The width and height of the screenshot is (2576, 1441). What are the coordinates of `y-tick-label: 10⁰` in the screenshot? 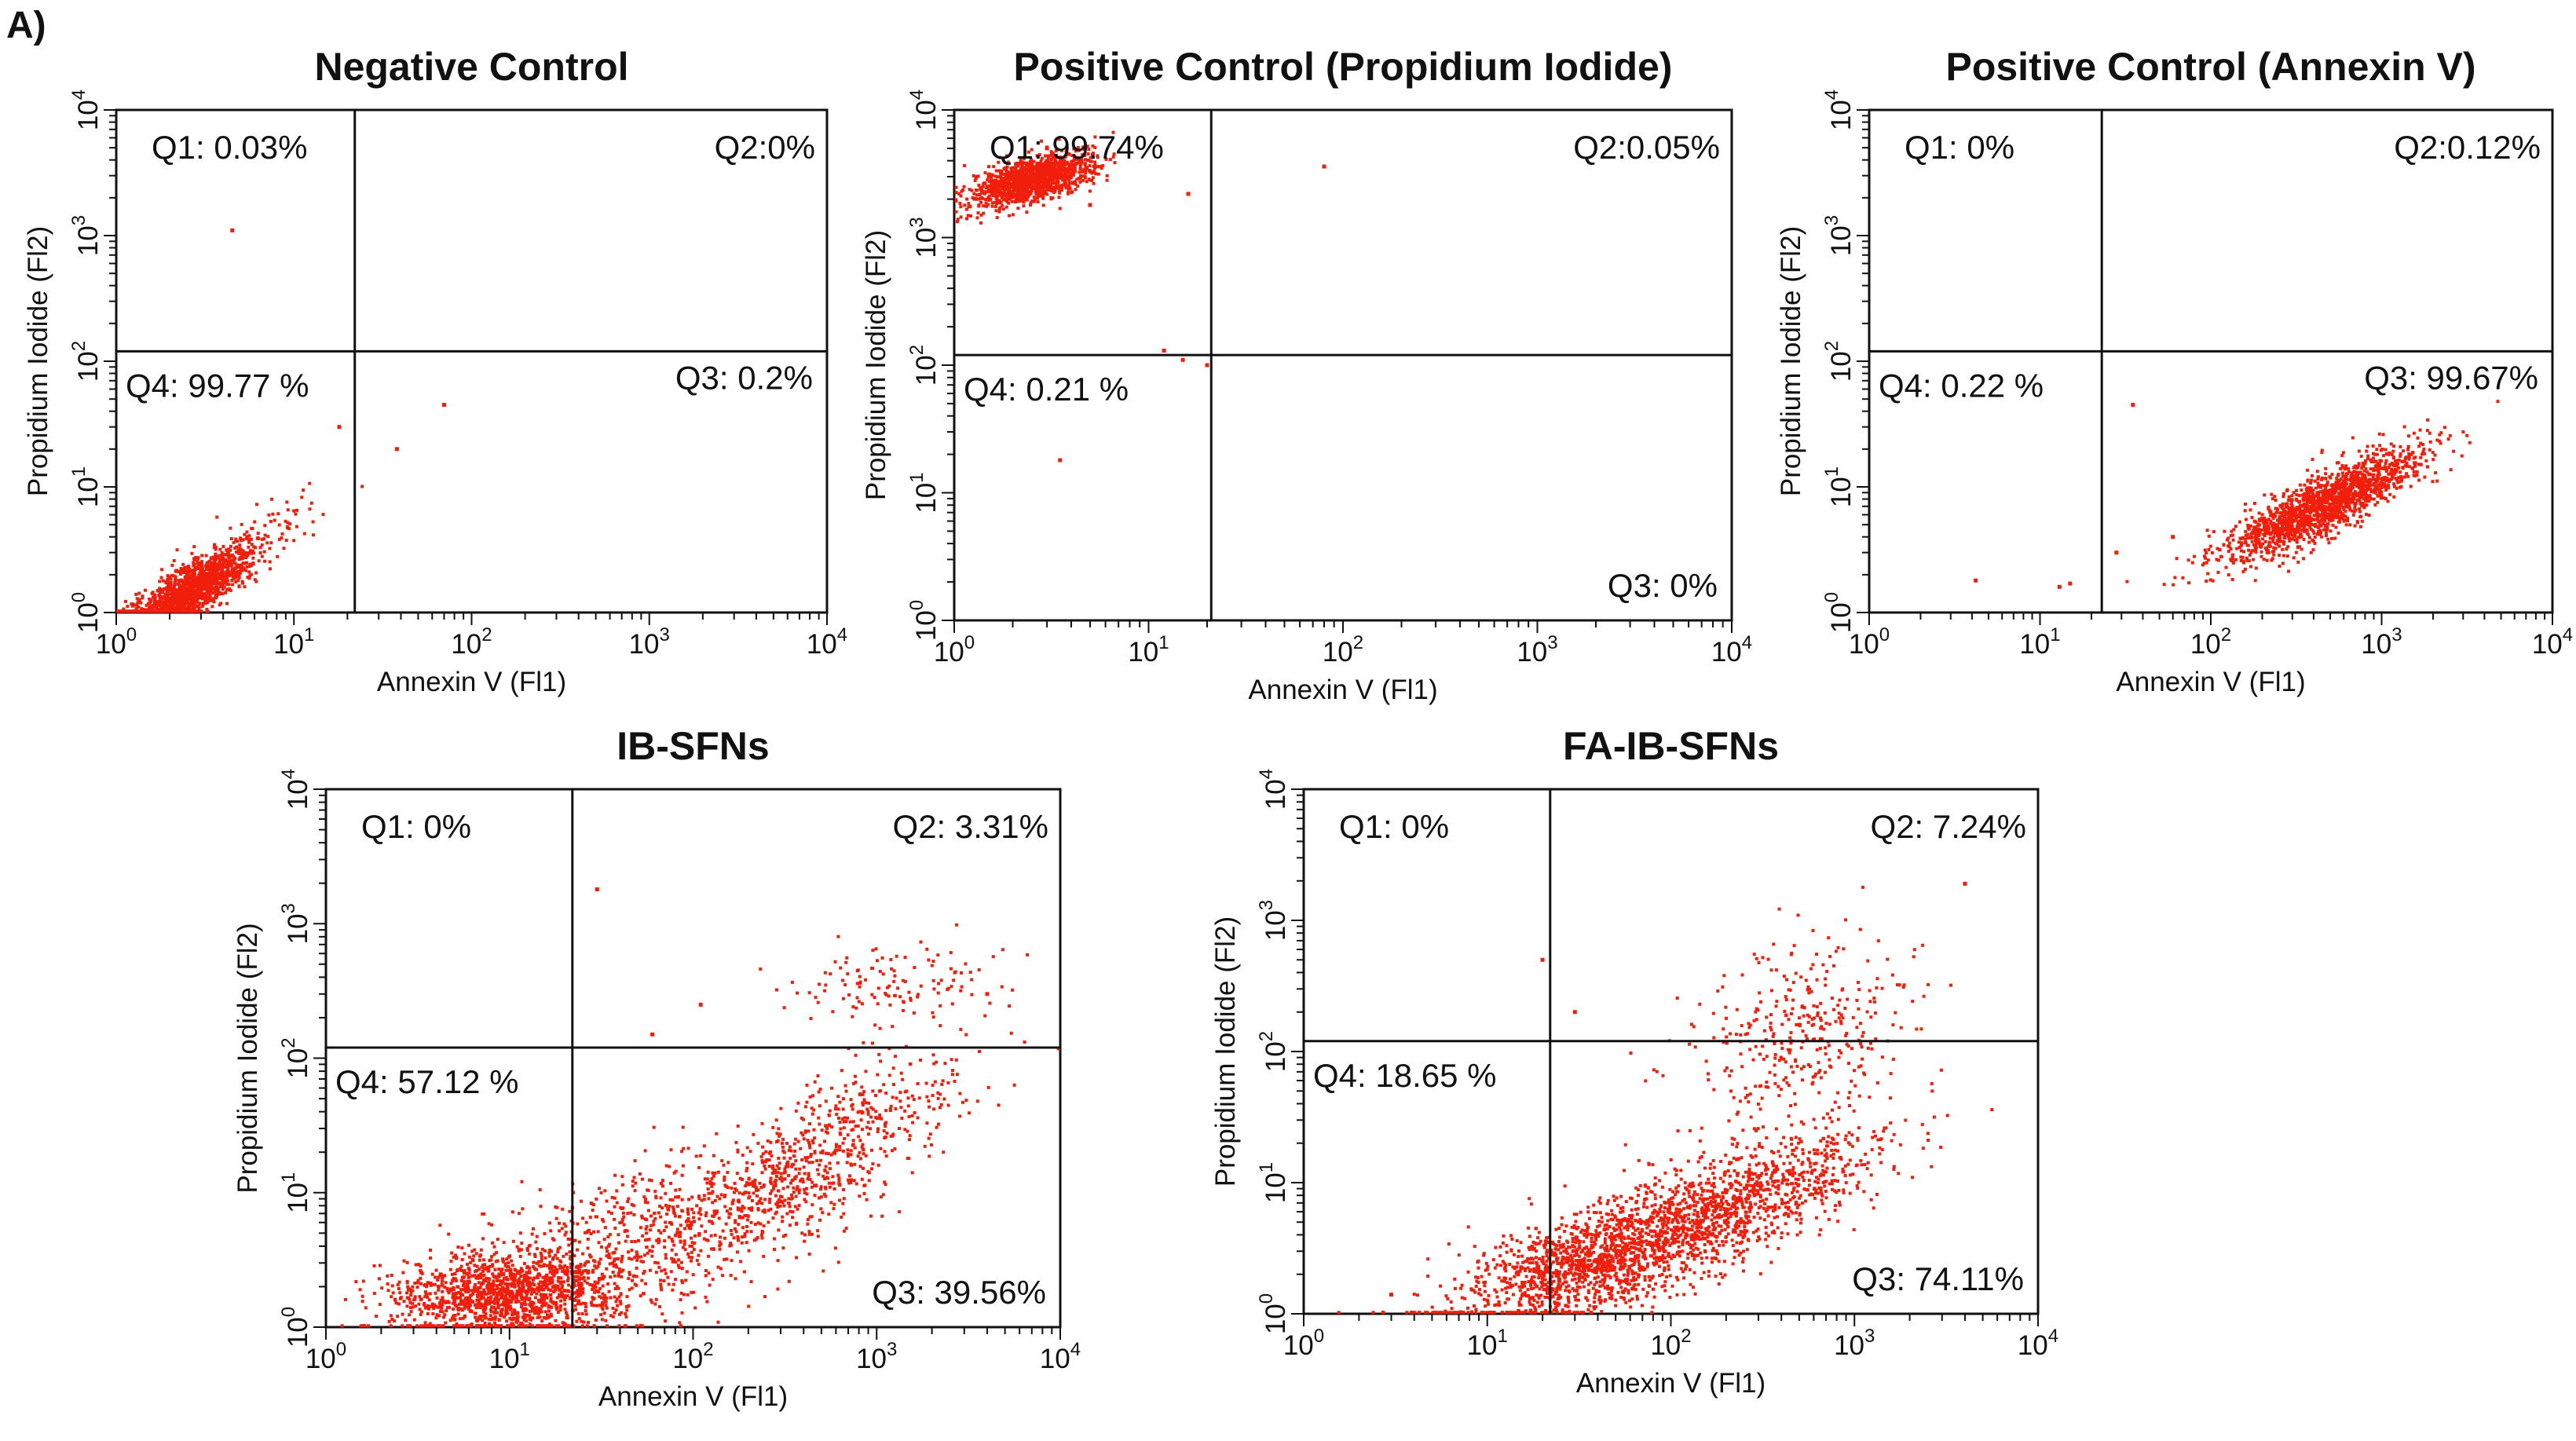 It's located at (86, 613).